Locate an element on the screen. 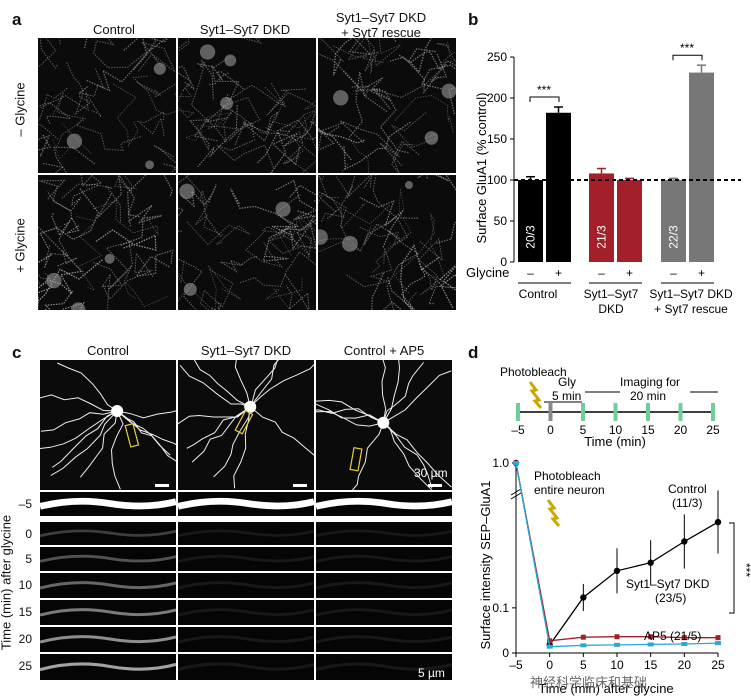 This screenshot has width=751, height=698. bar-y-tick-label: 150 is located at coordinates (497, 139).